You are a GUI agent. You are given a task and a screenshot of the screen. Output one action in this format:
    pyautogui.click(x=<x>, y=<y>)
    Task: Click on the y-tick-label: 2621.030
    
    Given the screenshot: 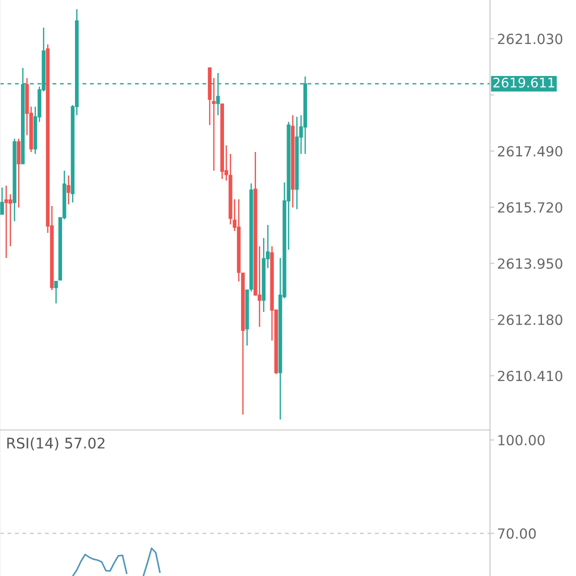 What is the action you would take?
    pyautogui.click(x=530, y=39)
    